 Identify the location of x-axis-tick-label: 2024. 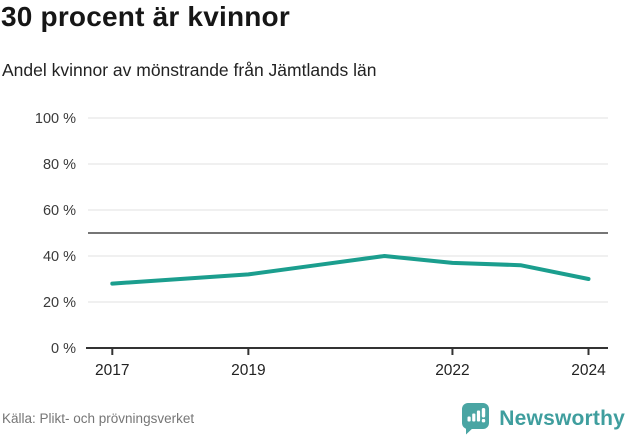
(588, 370).